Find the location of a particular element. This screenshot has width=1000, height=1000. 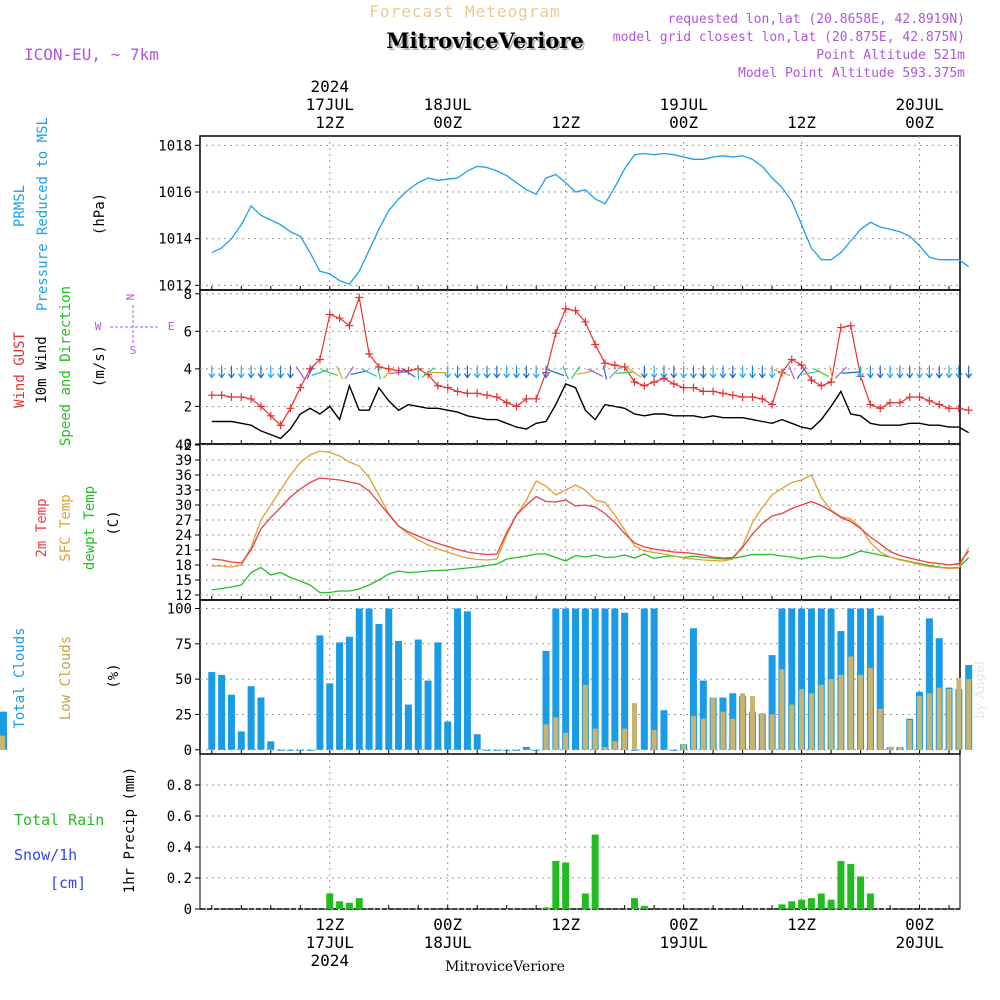

temp-unit: (C) is located at coordinates (114, 522).